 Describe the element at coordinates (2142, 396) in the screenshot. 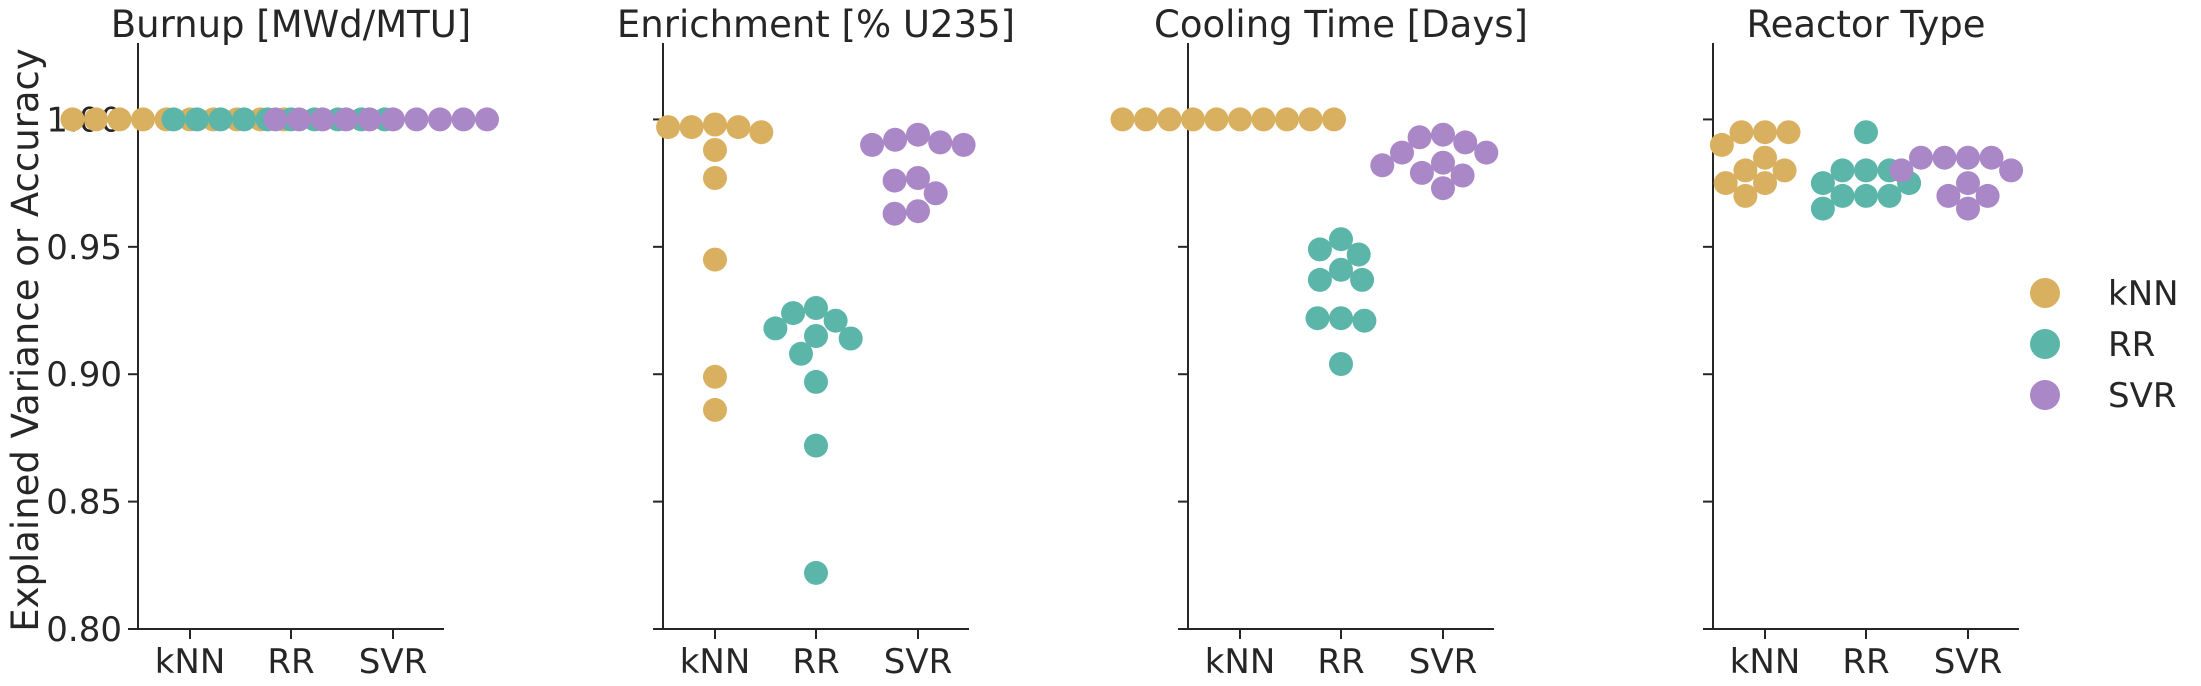

I see `legend-label: SVR` at that location.